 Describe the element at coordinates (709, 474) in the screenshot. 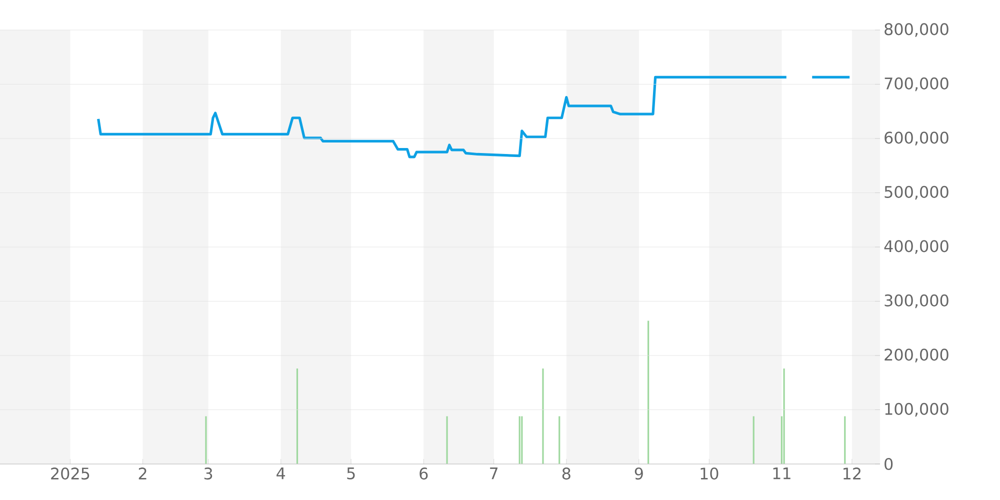

I see `x-tick-label: 10` at that location.